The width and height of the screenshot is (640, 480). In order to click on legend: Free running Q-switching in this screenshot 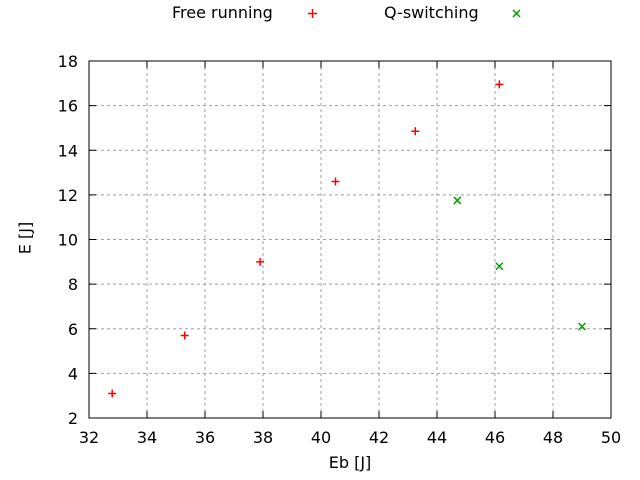, I will do `click(320, 13)`.